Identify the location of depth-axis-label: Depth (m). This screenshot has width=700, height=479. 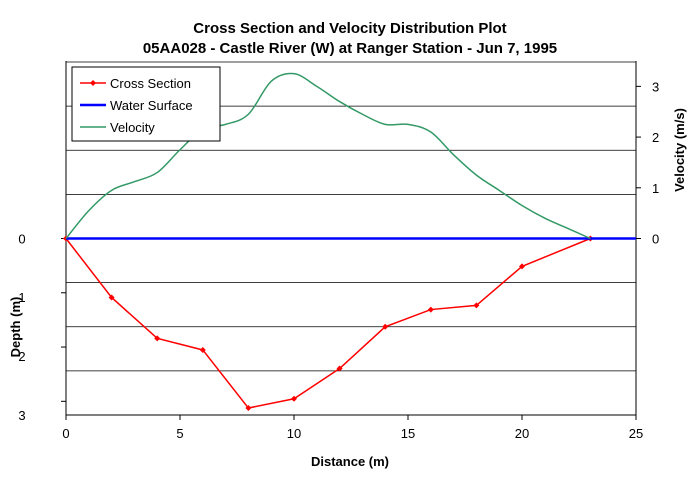
(15, 327).